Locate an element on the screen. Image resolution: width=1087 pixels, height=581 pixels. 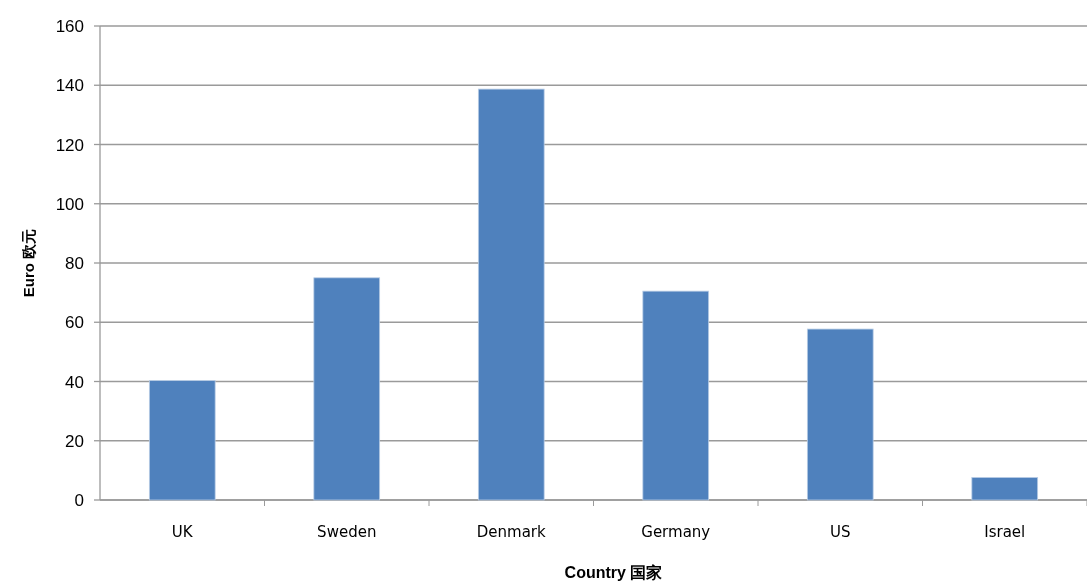
x-tick-label: Israel is located at coordinates (1005, 532).